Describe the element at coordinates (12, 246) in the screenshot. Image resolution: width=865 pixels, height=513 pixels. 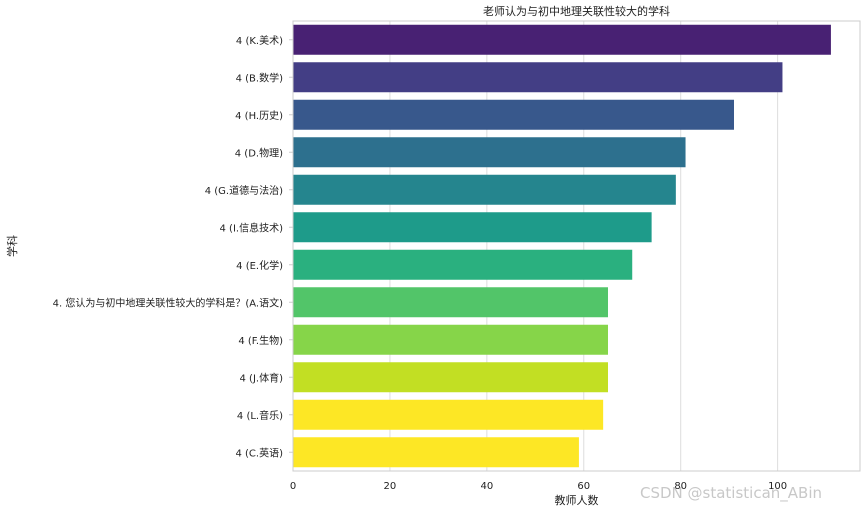
I see `y-axis-title: 学科` at that location.